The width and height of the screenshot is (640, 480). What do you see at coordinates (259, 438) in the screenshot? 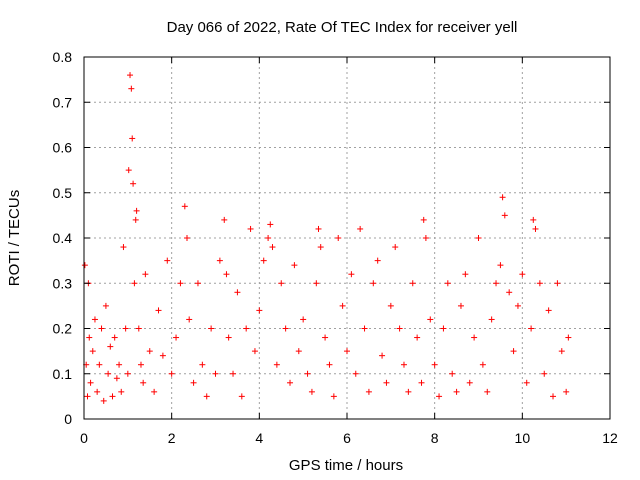
I see `x-tick-label: 4` at bounding box center [259, 438].